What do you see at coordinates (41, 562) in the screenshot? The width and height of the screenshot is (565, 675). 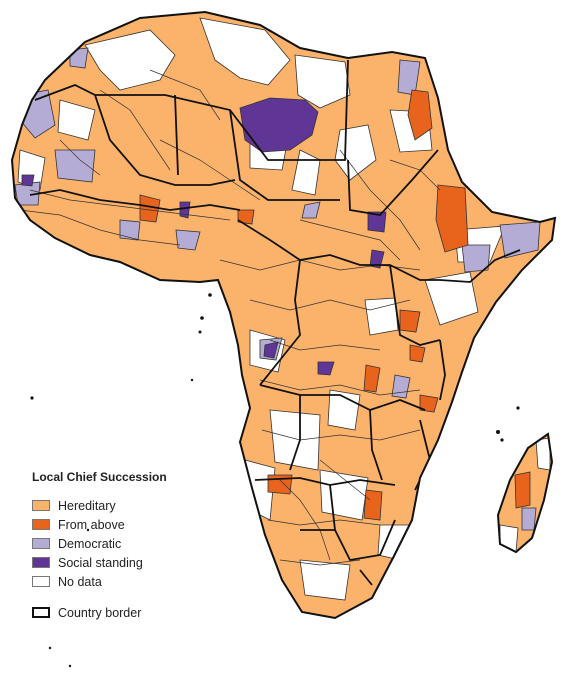 I see `legend-swatch-social-standing` at bounding box center [41, 562].